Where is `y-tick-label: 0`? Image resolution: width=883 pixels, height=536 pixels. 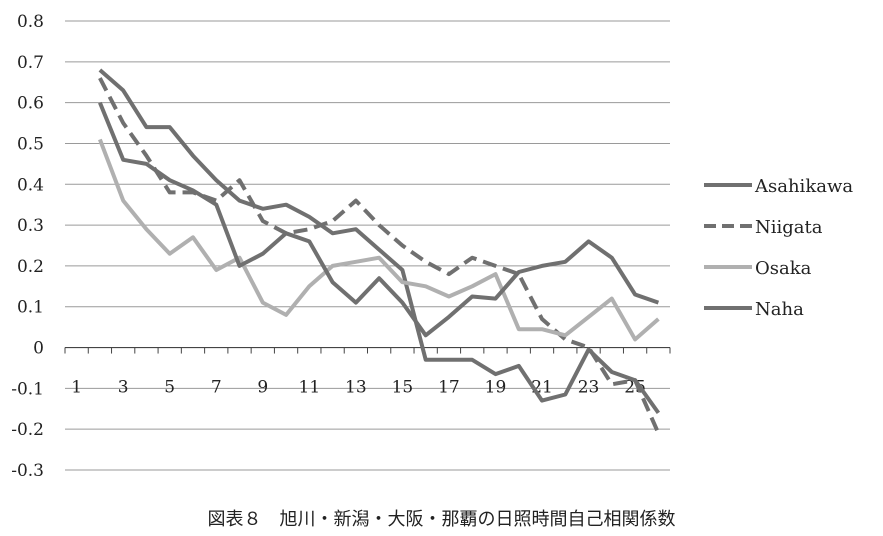 y-tick-label: 0 is located at coordinates (38, 349).